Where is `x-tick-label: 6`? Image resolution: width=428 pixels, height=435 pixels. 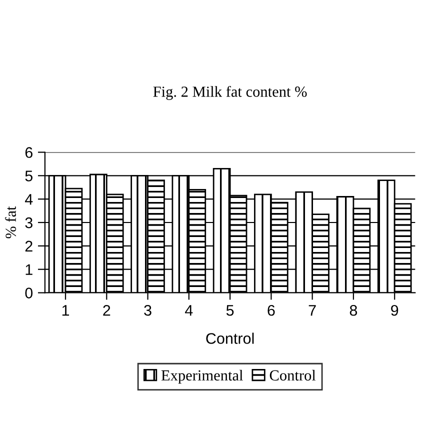
x-tick-label: 6 is located at coordinates (271, 310).